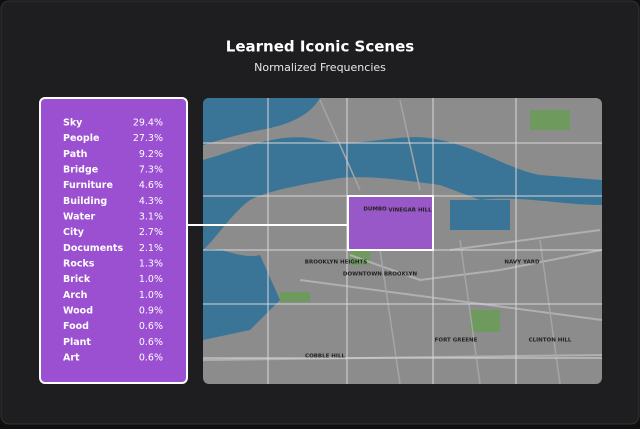 Image resolution: width=640 pixels, height=429 pixels. I want to click on map-label: BROOKLYN HEIGHTS, so click(336, 263).